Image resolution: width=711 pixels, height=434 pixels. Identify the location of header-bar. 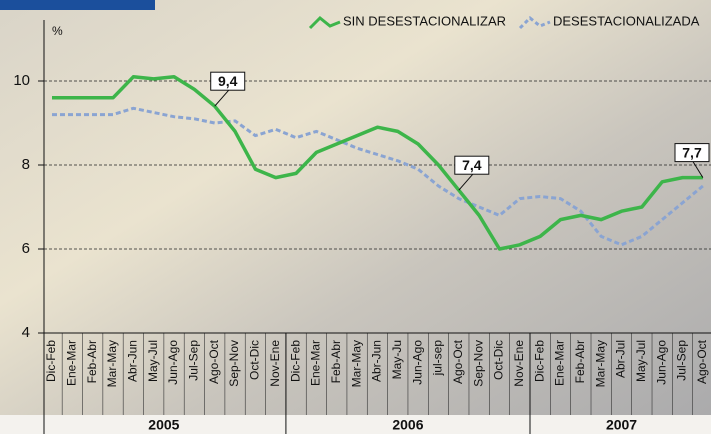
(77, 5).